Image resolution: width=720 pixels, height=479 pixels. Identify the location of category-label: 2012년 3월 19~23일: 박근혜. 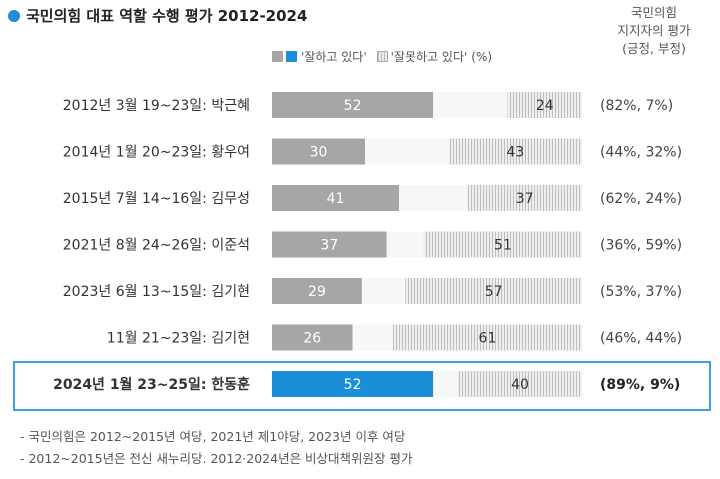
(156, 106).